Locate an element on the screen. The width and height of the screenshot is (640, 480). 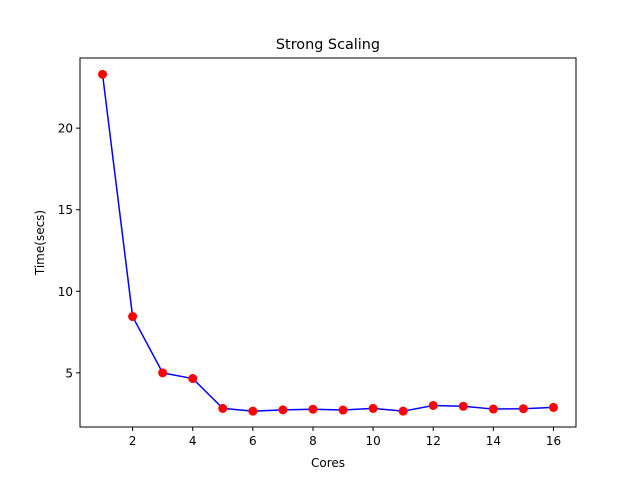
x-tick-label: 12 is located at coordinates (433, 441).